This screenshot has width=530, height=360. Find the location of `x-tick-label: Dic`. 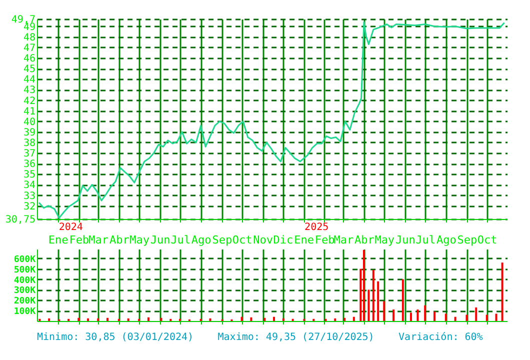

x-tick-label: Dic is located at coordinates (283, 240).